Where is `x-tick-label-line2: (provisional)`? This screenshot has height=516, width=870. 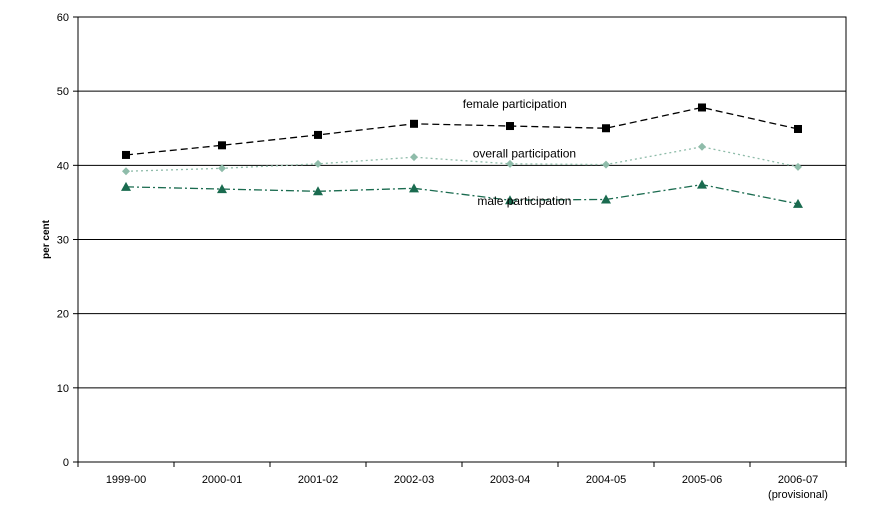
x-tick-label-line2: (provisional) is located at coordinates (798, 495).